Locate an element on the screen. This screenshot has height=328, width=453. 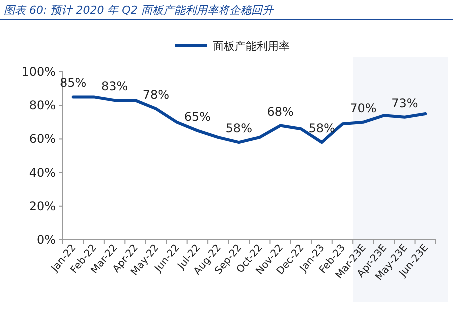
data-label: 85% is located at coordinates (73, 83).